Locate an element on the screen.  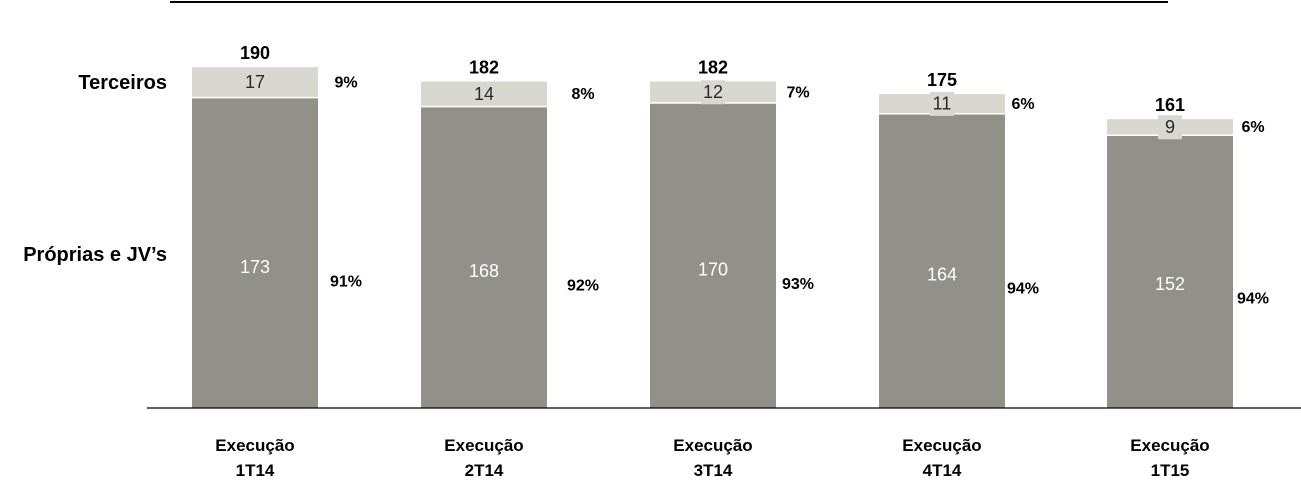
value-label-terceiros: 14 is located at coordinates (484, 94).